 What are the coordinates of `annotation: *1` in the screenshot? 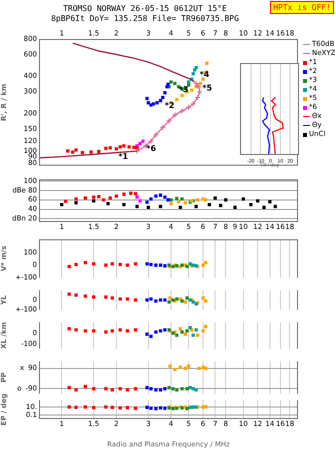 It's located at (123, 156).